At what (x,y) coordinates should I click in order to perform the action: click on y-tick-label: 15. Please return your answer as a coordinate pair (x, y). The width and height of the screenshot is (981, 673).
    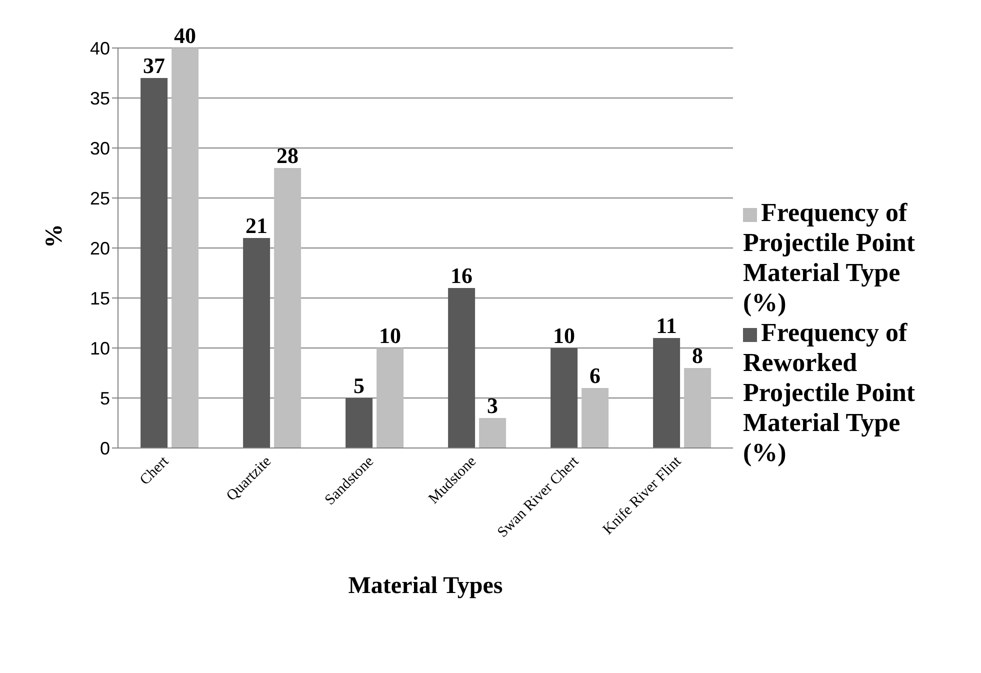
    Looking at the image, I should click on (100, 298).